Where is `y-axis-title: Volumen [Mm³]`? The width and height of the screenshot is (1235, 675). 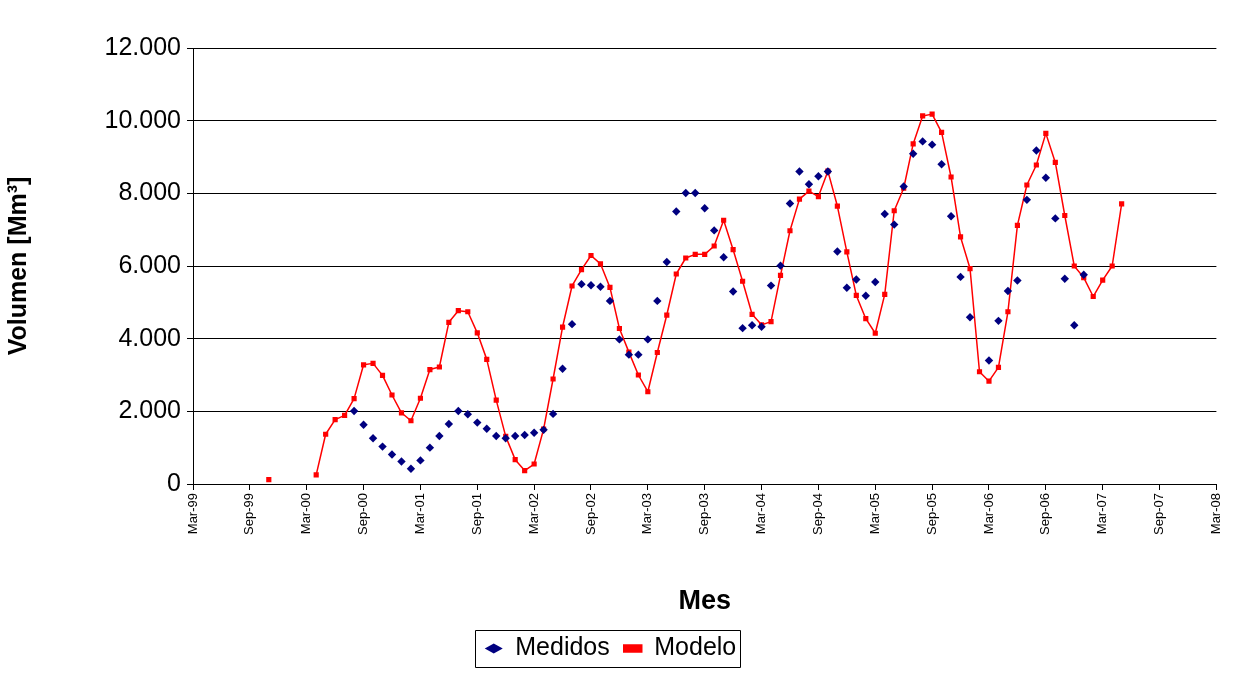
y-axis-title: Volumen [Mm³] is located at coordinates (16, 266).